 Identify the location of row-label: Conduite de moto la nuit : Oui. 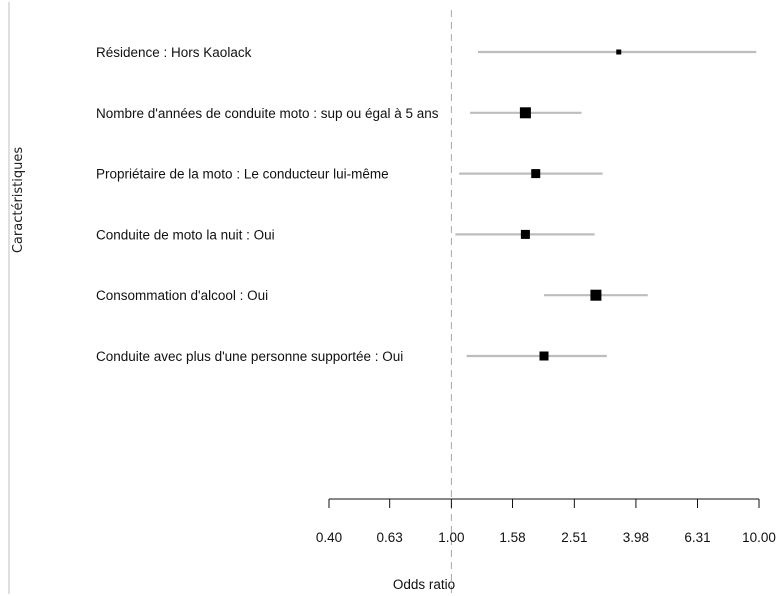
(185, 234).